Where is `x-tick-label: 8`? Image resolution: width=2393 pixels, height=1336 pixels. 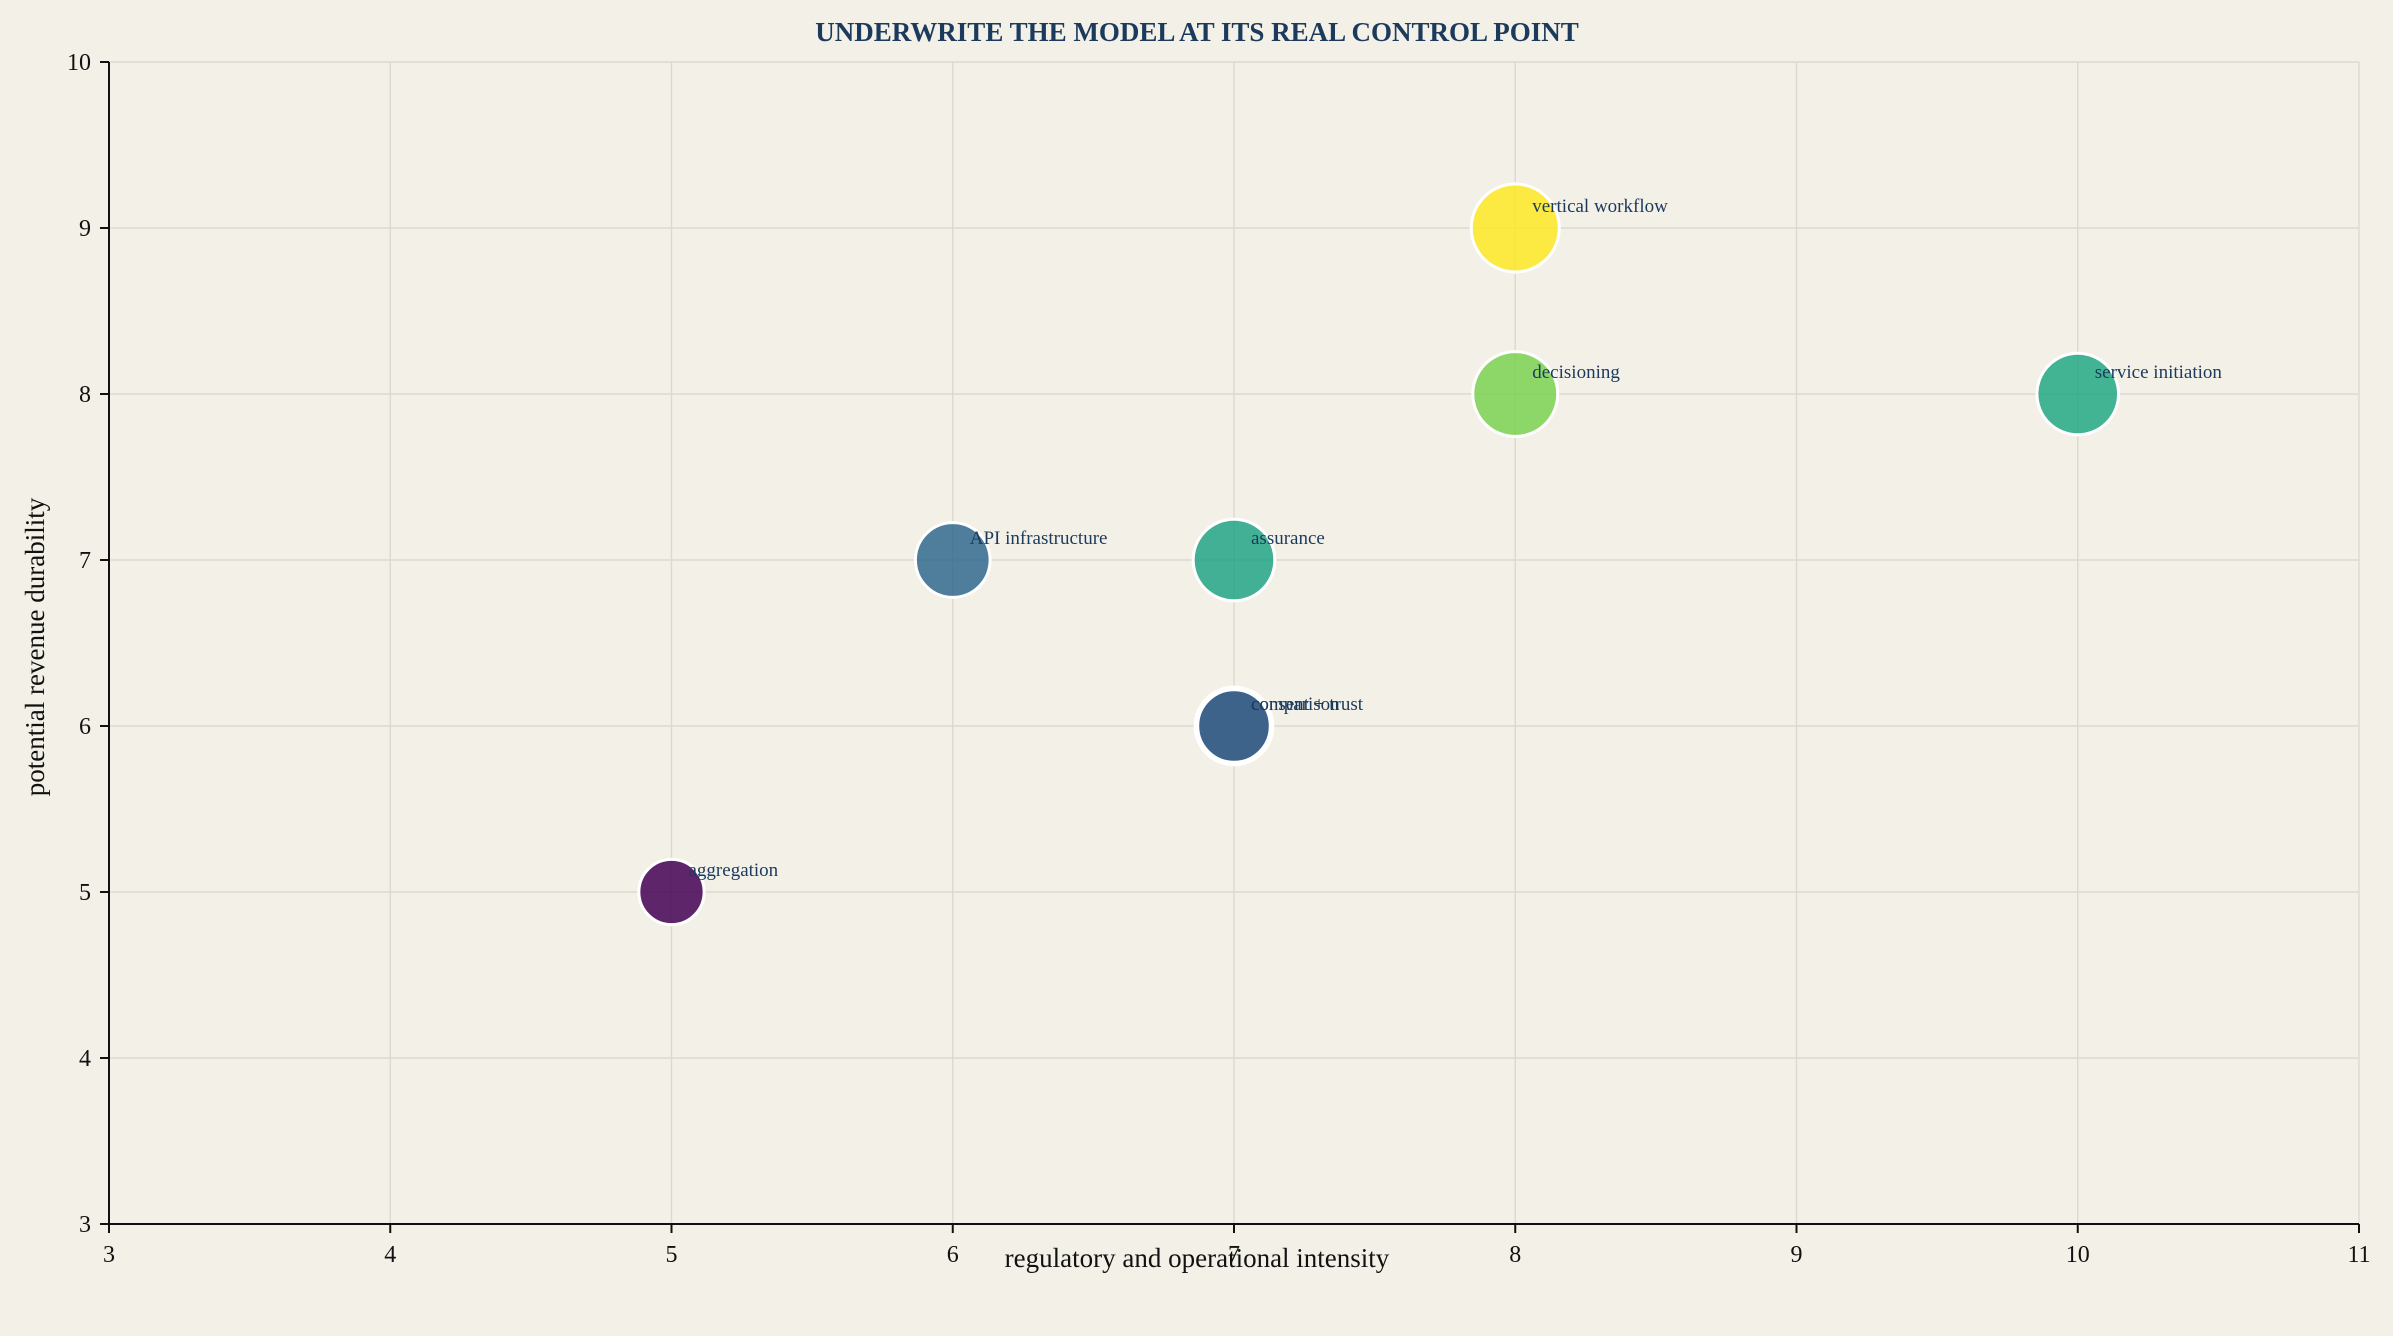 x-tick-label: 8 is located at coordinates (1515, 1255).